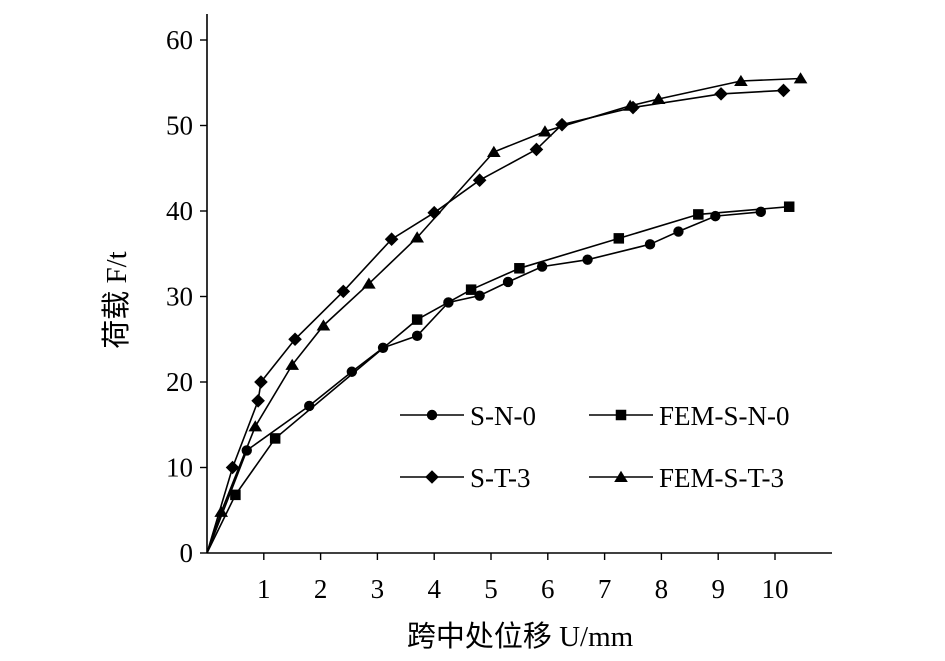  Describe the element at coordinates (187, 553) in the screenshot. I see `y-tick-label: 0` at that location.